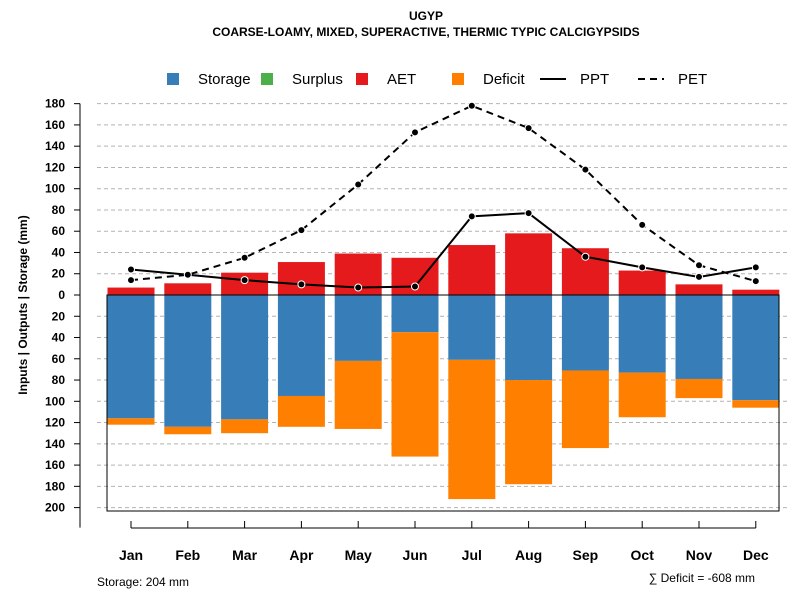  Describe the element at coordinates (586, 555) in the screenshot. I see `x-tick-label-sep: Sep` at that location.